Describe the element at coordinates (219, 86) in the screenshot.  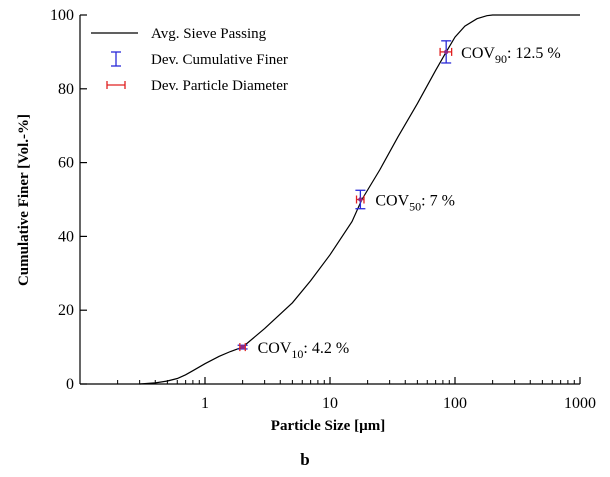
I see `legend-label: Dev. Particle Diameter` at that location.